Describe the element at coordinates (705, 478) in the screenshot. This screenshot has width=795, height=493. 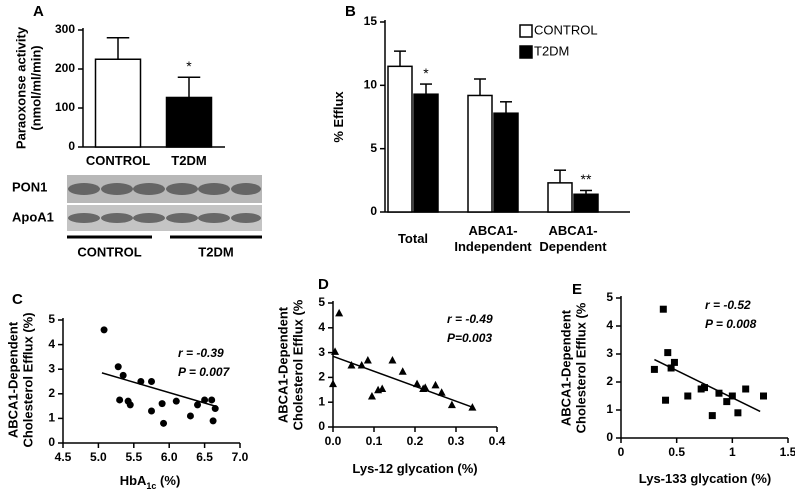
I see `x-axis-title: Lys-133 glycation (%)` at that location.